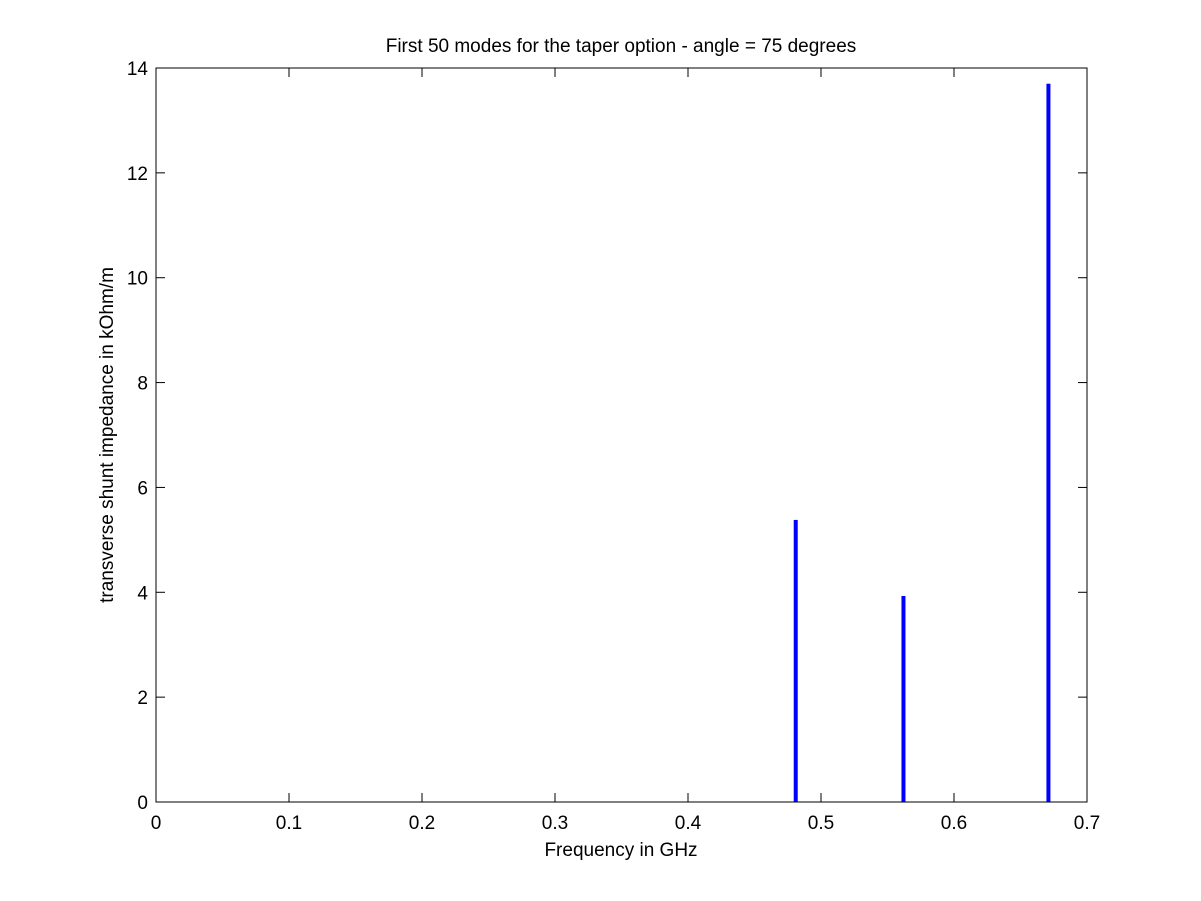 The image size is (1201, 901). What do you see at coordinates (142, 698) in the screenshot?
I see `y-tick-label: 2` at bounding box center [142, 698].